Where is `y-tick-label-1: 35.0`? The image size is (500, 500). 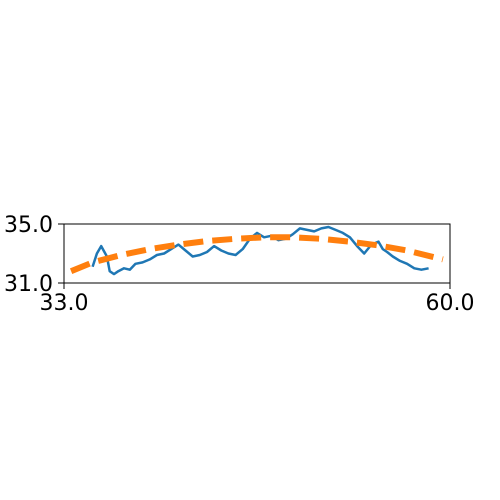 y-tick-label-1: 35.0 is located at coordinates (28, 225).